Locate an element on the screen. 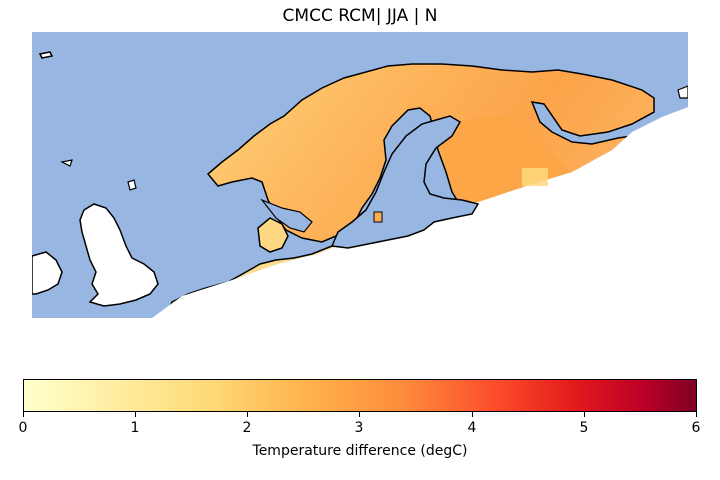 Image resolution: width=720 pixels, height=480 pixels. island-shetland is located at coordinates (132, 185).